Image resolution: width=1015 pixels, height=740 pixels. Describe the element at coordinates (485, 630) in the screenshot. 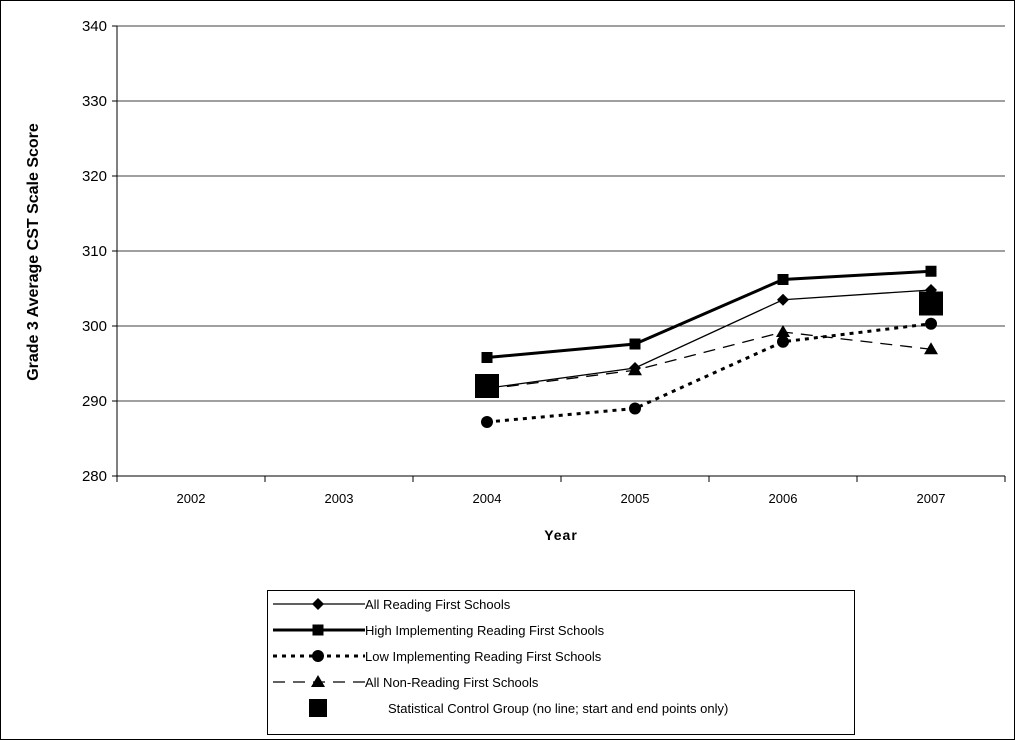

I see `legend-label: High Implementing Reading First Schools` at that location.